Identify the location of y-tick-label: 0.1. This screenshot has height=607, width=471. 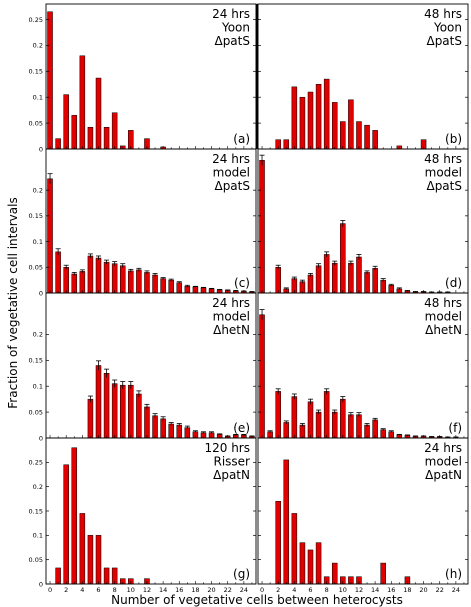
(38, 387).